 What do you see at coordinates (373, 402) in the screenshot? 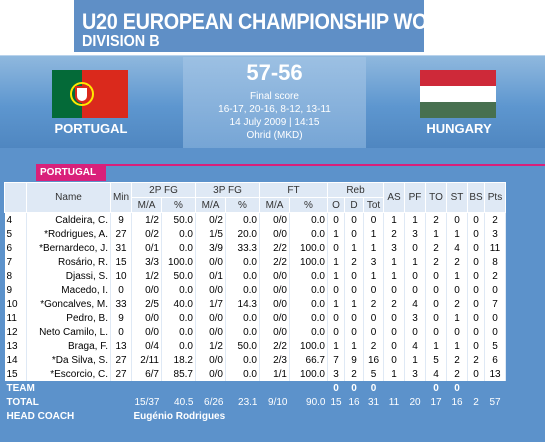
I see `total-reb-tot: 31` at bounding box center [373, 402].